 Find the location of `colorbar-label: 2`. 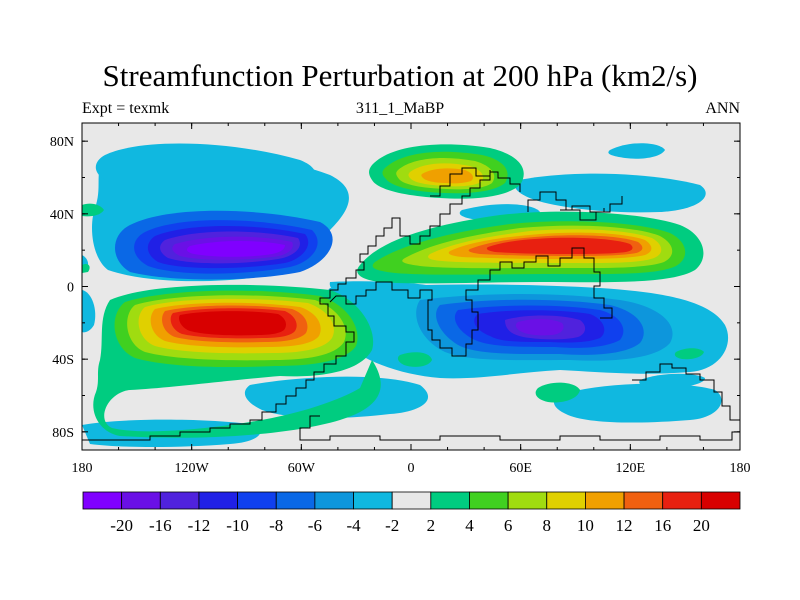

colorbar-label: 2 is located at coordinates (431, 525).